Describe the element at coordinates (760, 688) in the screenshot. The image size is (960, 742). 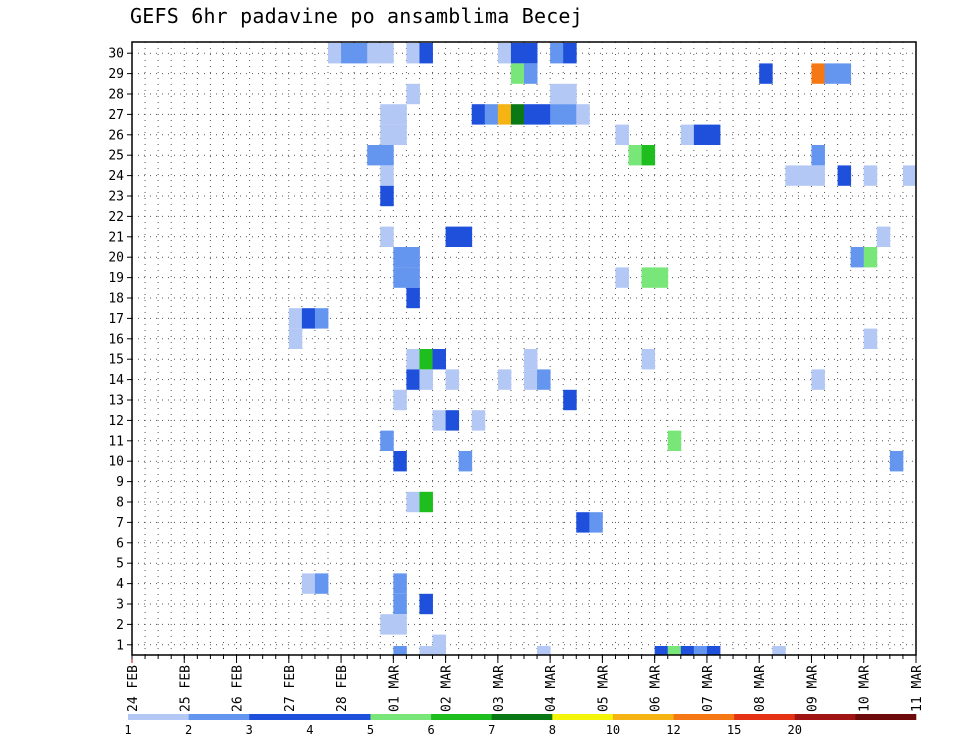
I see `x-tick-label: 08 MAR` at that location.